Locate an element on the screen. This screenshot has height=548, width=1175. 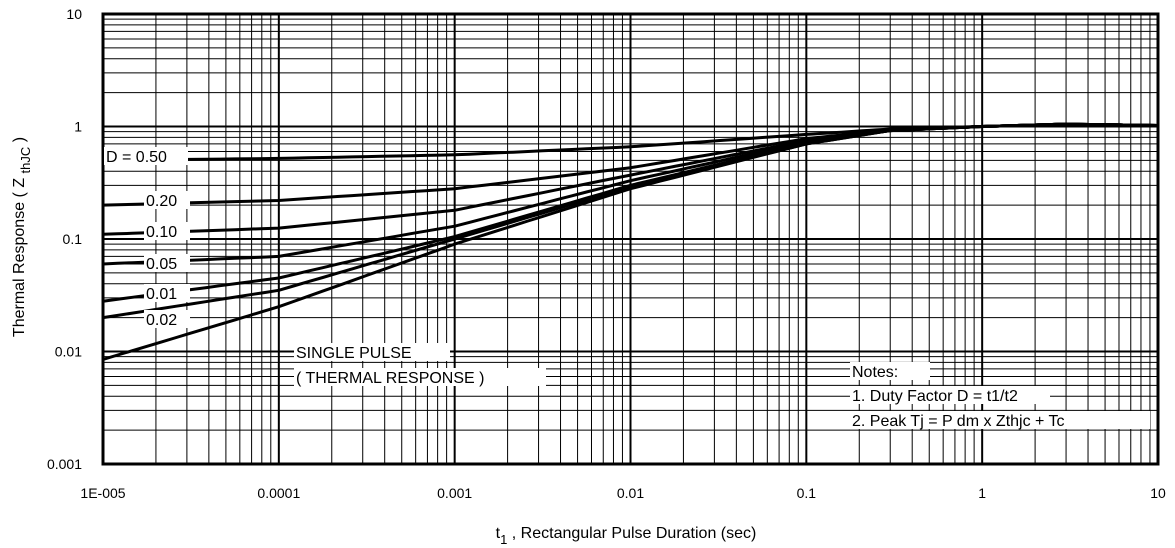
label-d005-text: 0.05 is located at coordinates (161, 264).